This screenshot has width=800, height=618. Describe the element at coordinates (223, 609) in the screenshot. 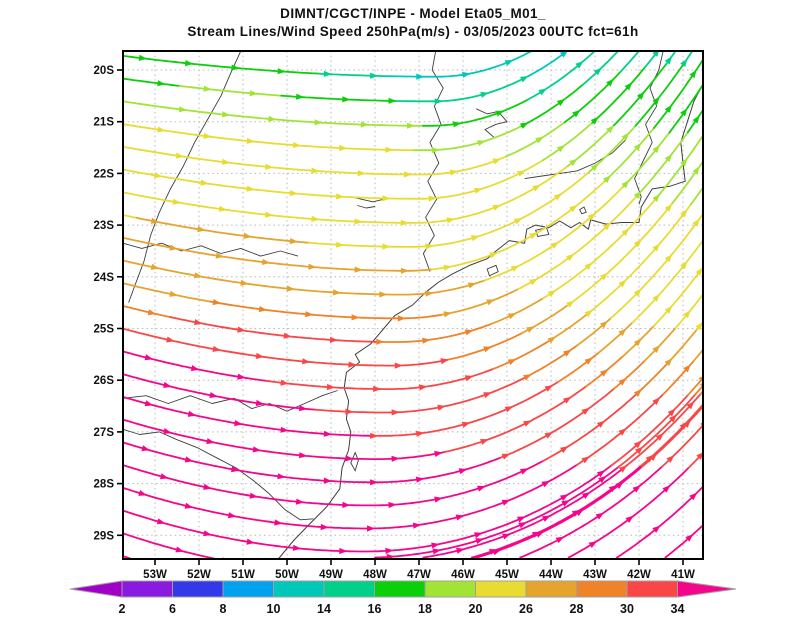

I see `colorbar-tick-label: 8` at that location.